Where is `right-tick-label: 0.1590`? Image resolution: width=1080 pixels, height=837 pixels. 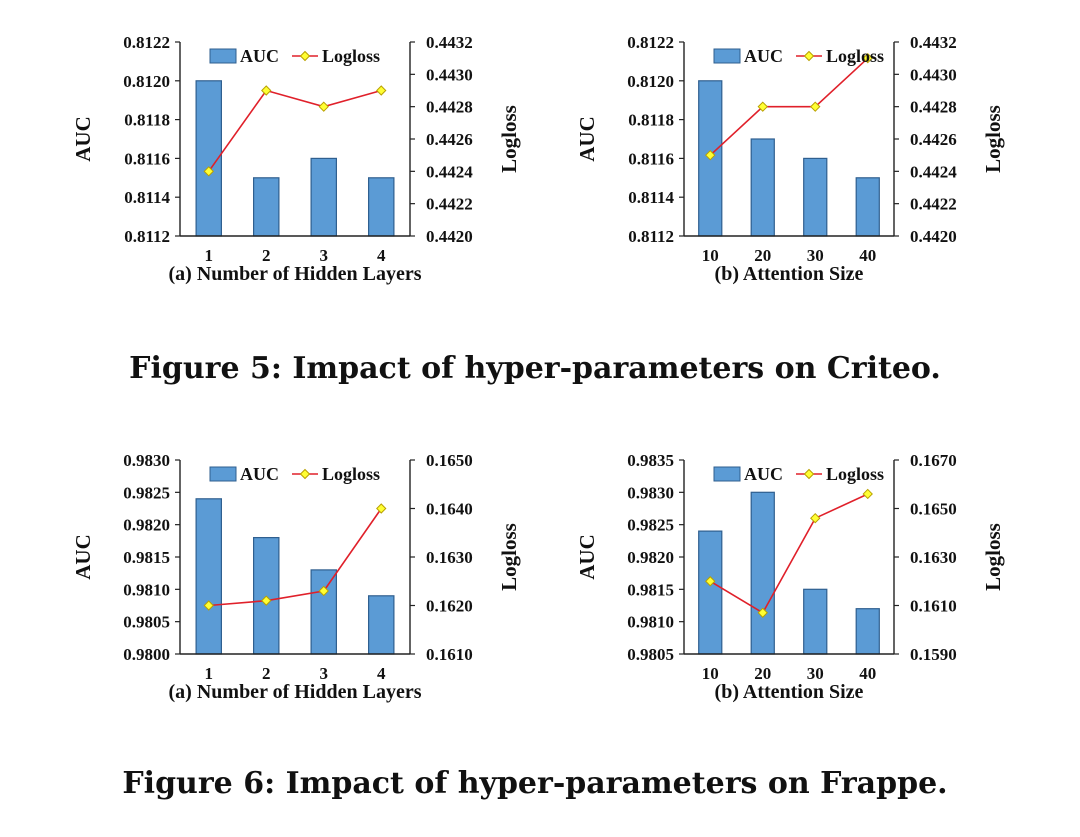
right-tick-label: 0.1590 is located at coordinates (933, 654).